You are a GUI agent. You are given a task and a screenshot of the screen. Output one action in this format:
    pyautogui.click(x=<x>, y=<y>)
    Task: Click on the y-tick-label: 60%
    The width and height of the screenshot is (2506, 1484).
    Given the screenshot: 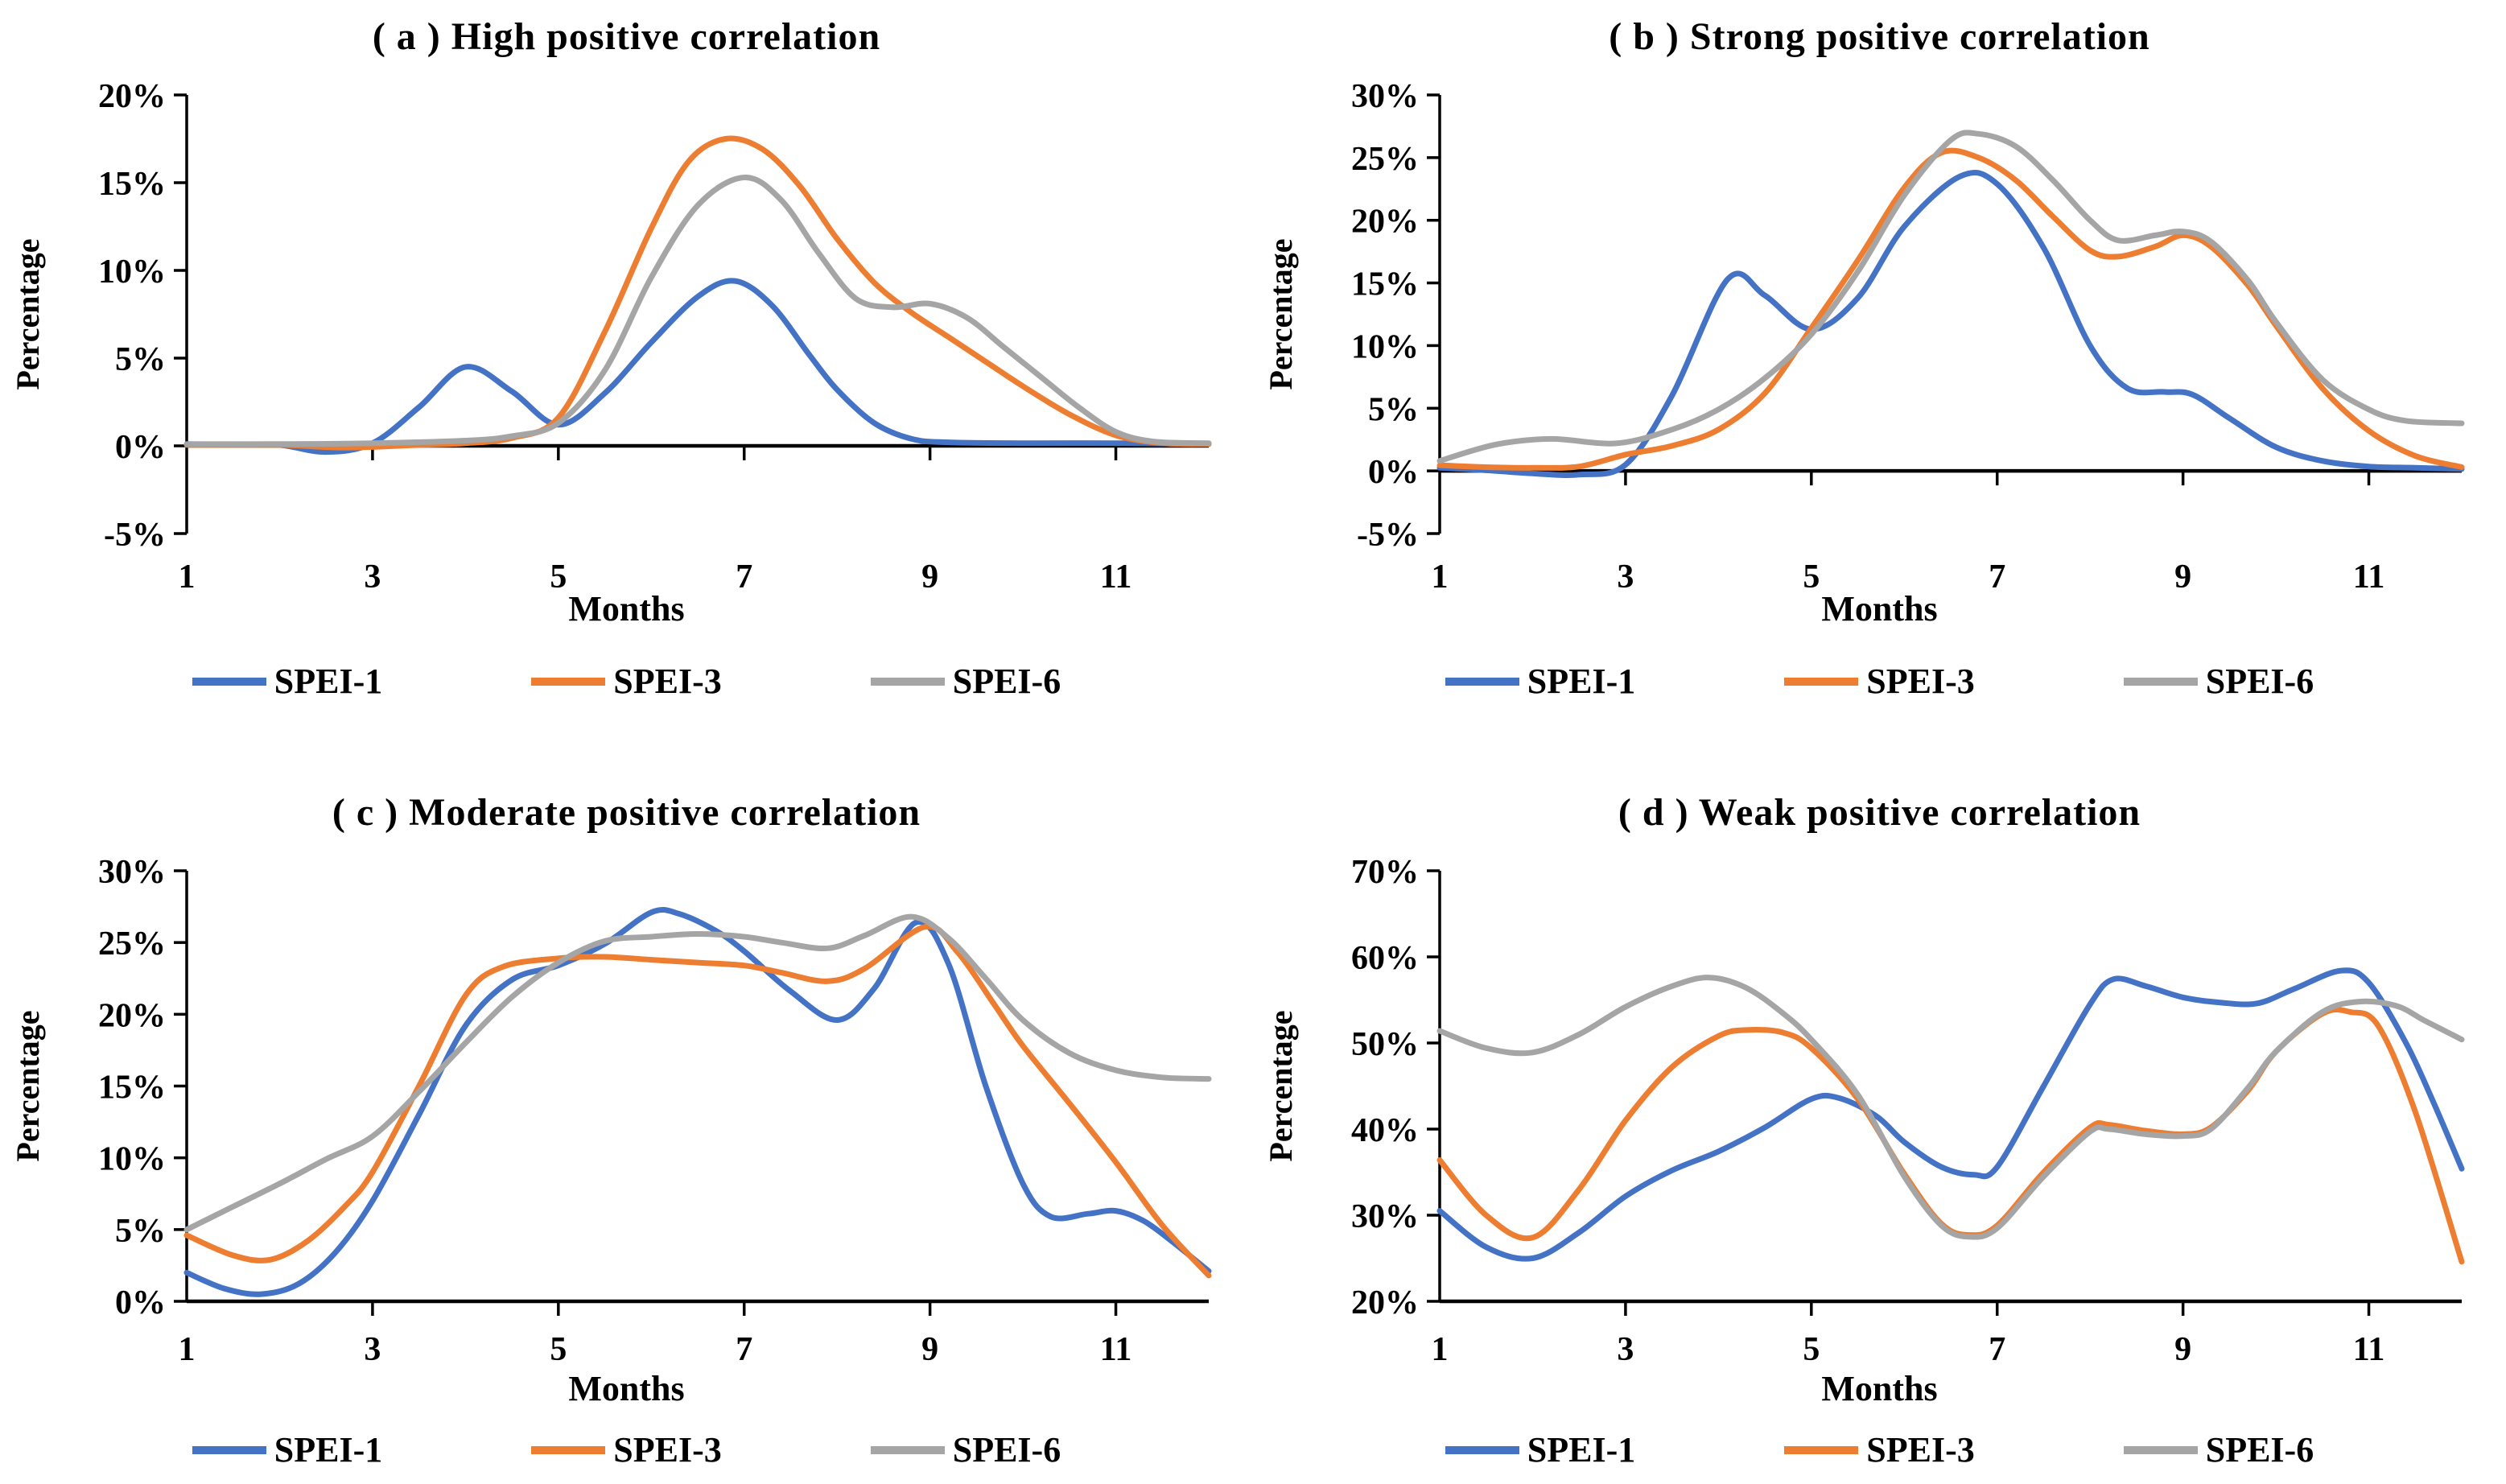 What is the action you would take?
    pyautogui.click(x=1385, y=959)
    